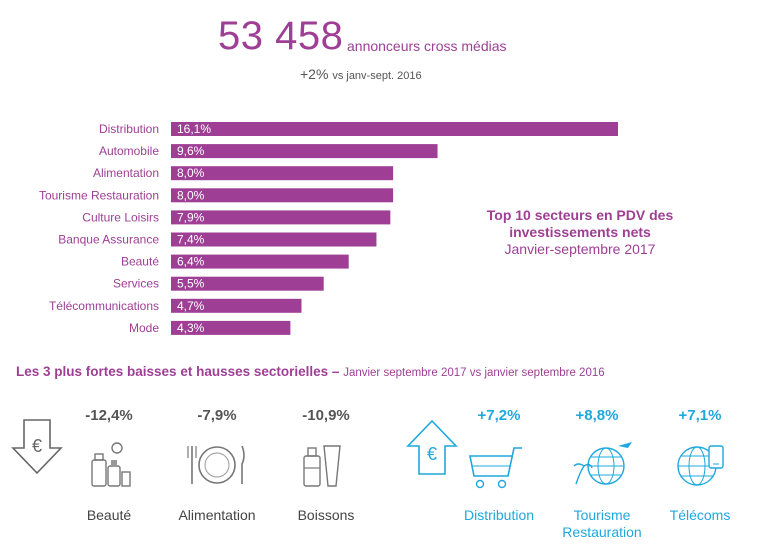 This screenshot has width=759, height=548. Describe the element at coordinates (104, 306) in the screenshot. I see `category-label-telecommunications: Télécommunications` at that location.